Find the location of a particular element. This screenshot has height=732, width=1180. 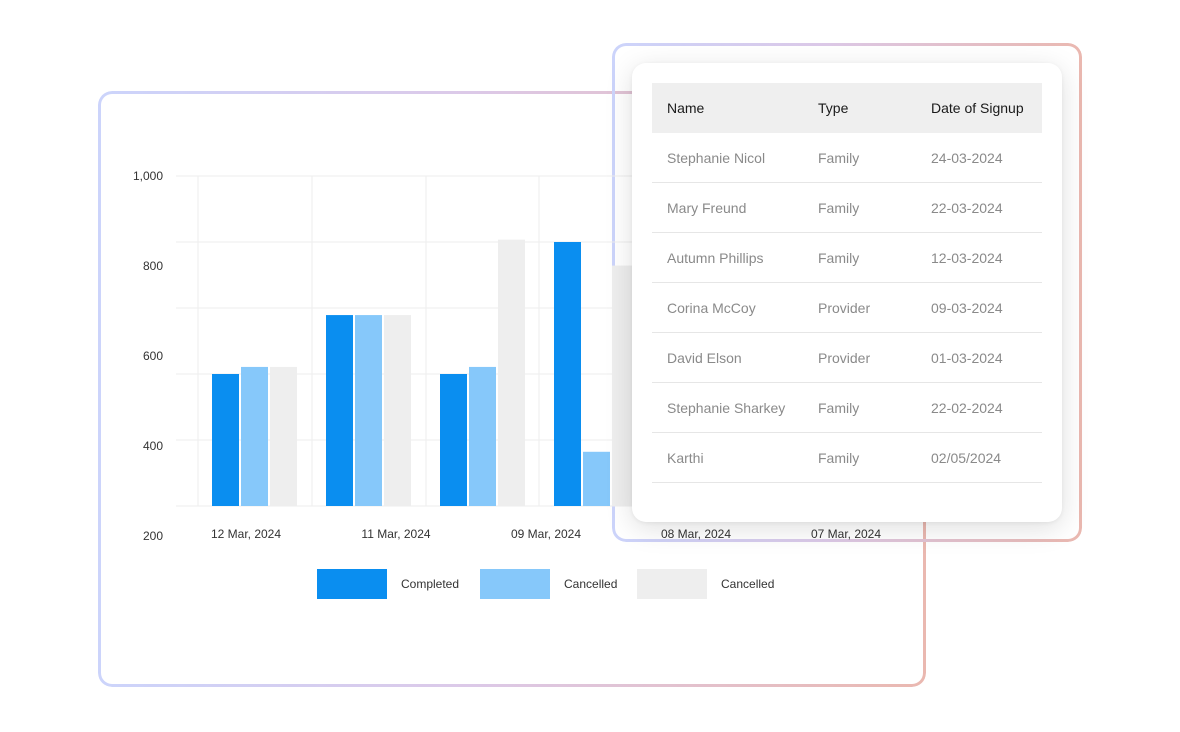

column-header-date-of-signup: Date of Signup is located at coordinates (979, 108).